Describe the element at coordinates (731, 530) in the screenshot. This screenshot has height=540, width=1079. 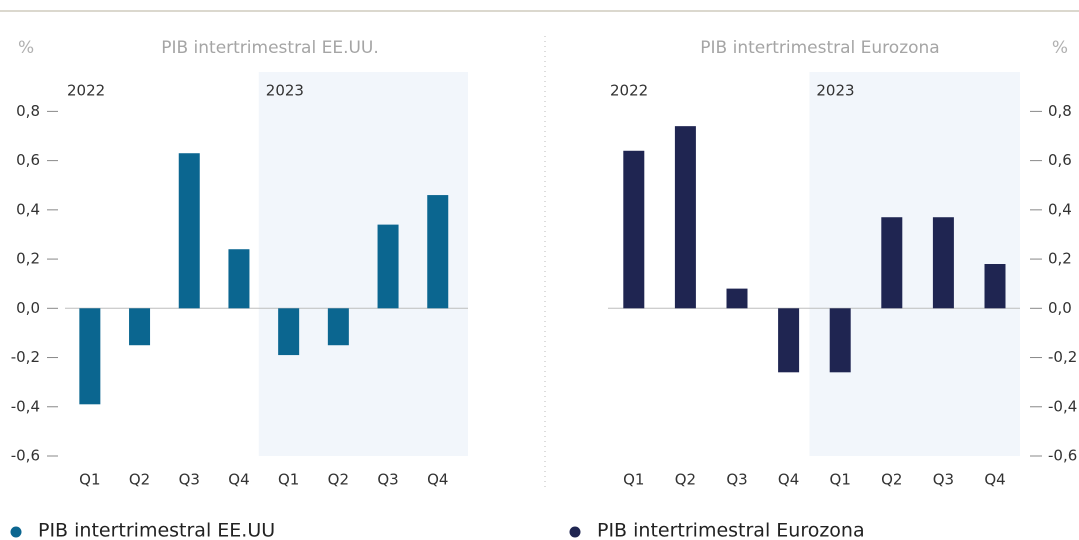
I see `legend-label: PIB intertrimestral Eurozona` at that location.